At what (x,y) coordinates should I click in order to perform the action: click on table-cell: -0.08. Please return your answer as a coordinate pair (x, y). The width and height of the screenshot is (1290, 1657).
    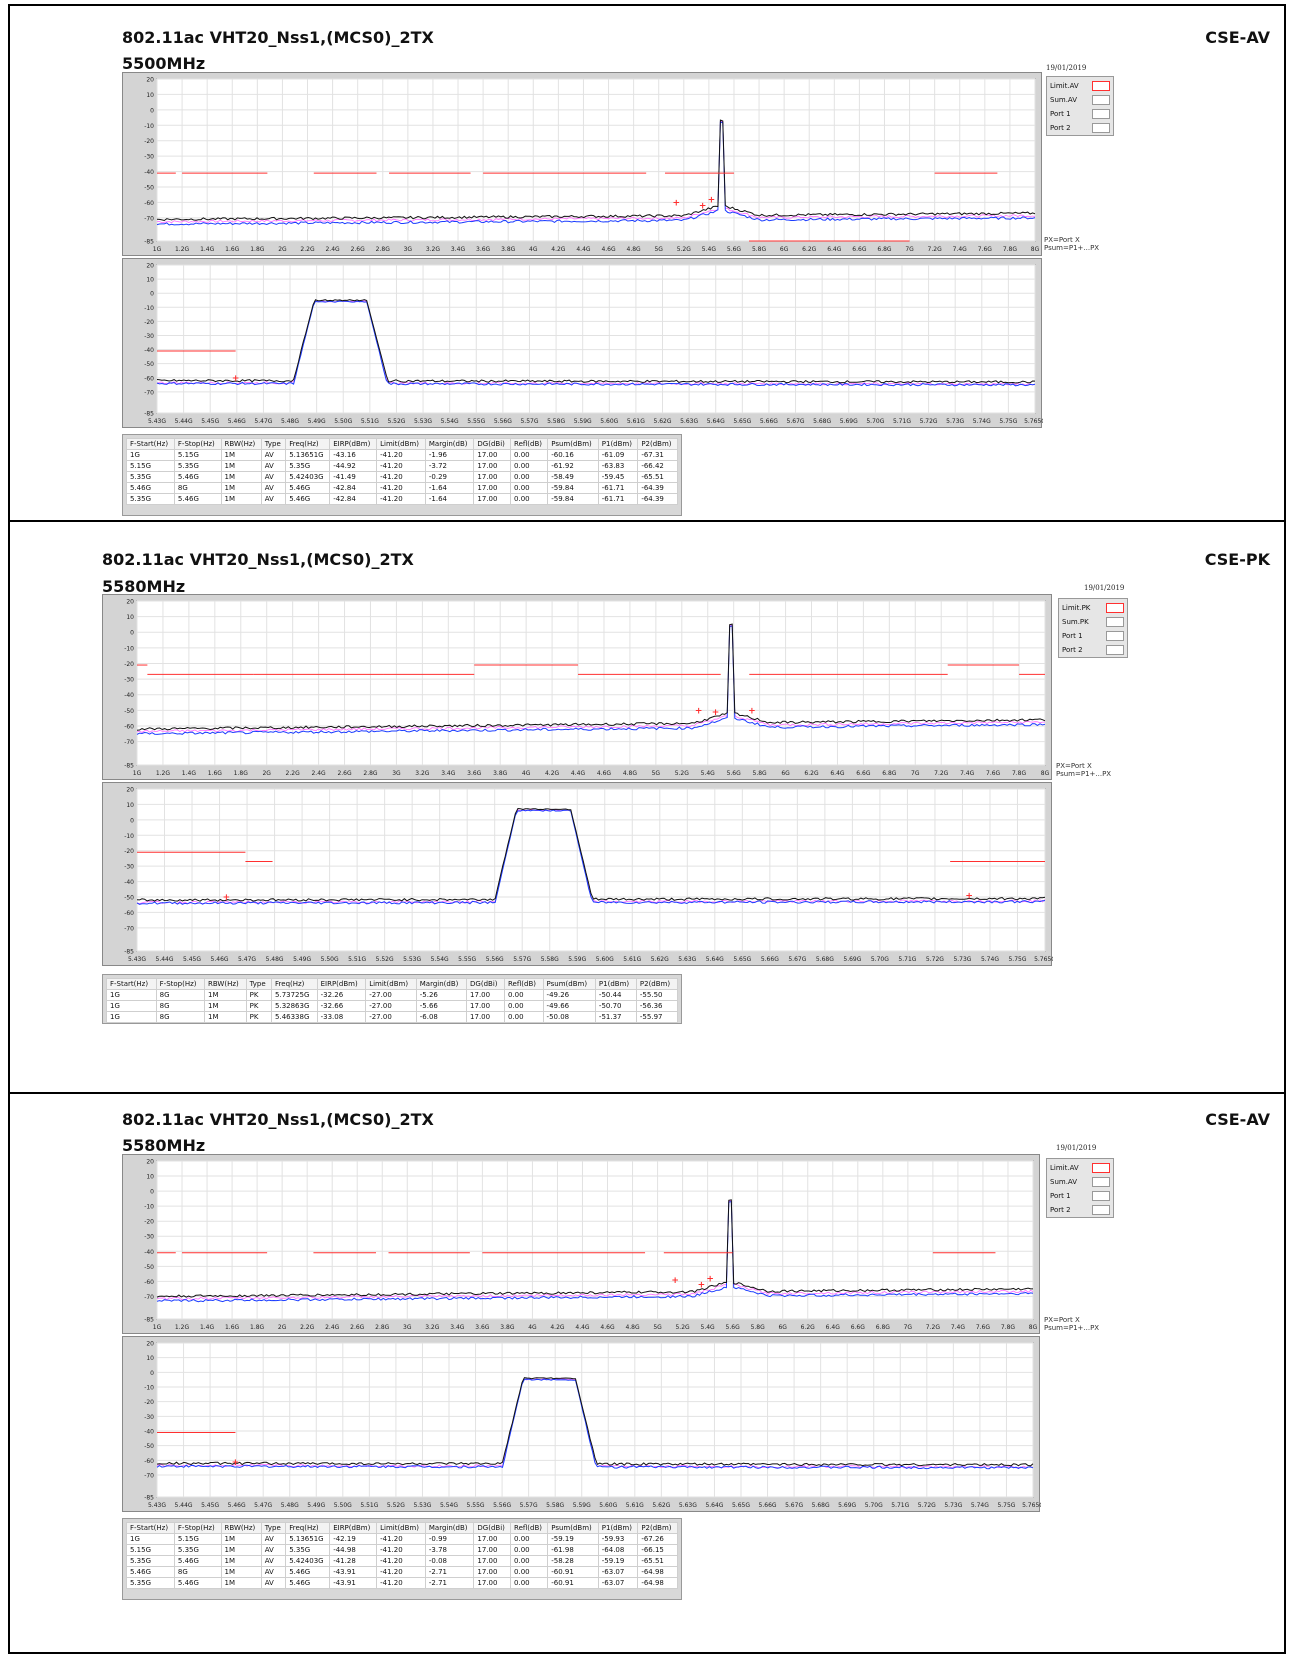
    Looking at the image, I should click on (449, 1561).